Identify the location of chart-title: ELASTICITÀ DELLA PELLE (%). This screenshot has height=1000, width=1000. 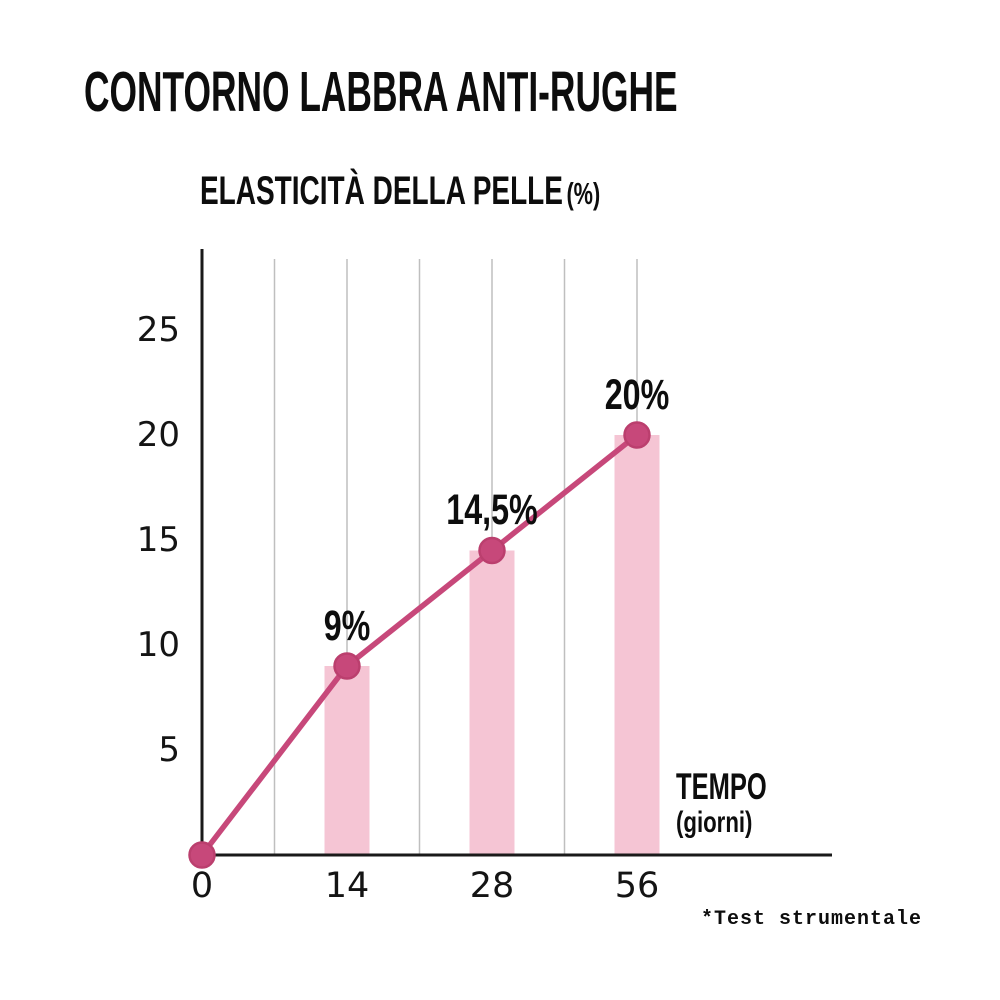
(400, 191).